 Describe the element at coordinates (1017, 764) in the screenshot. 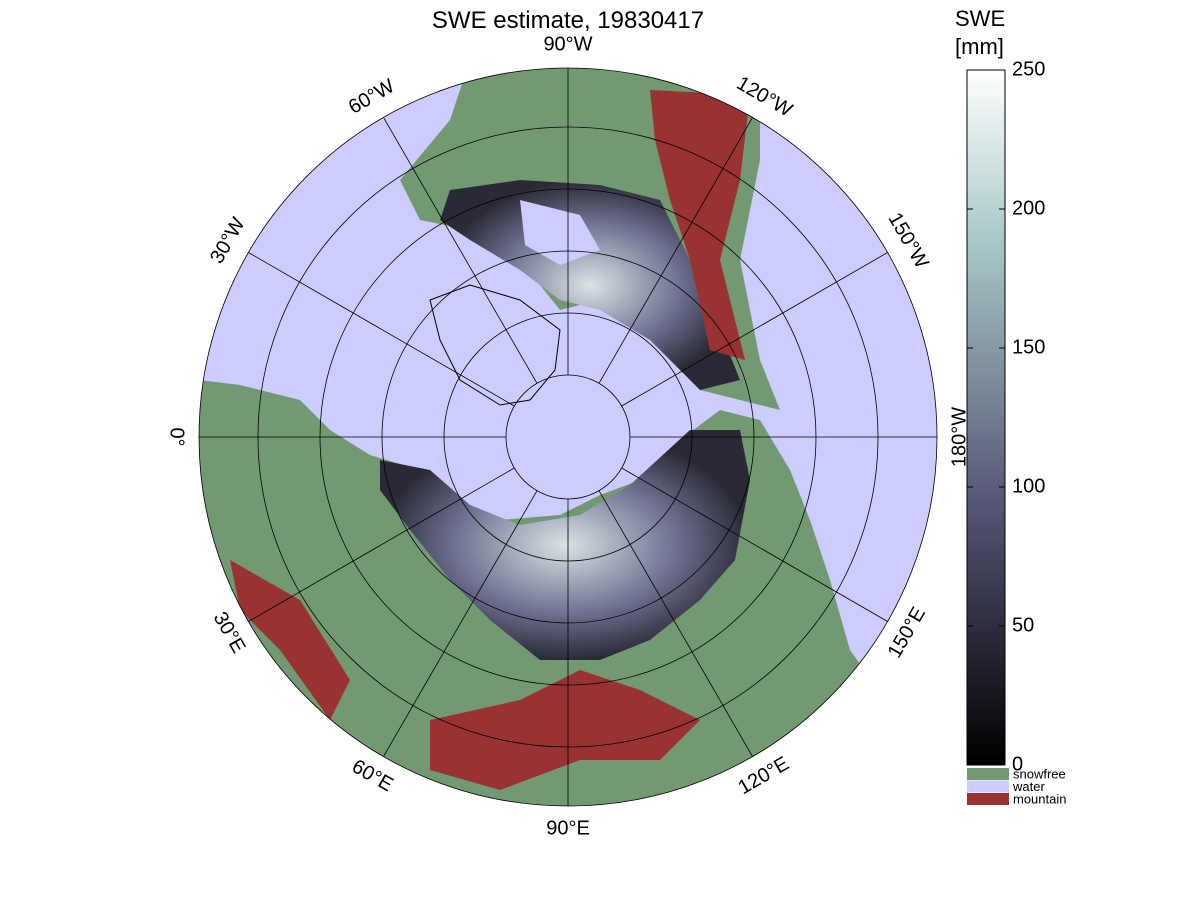

I see `colorbar-tick-label: 0` at that location.